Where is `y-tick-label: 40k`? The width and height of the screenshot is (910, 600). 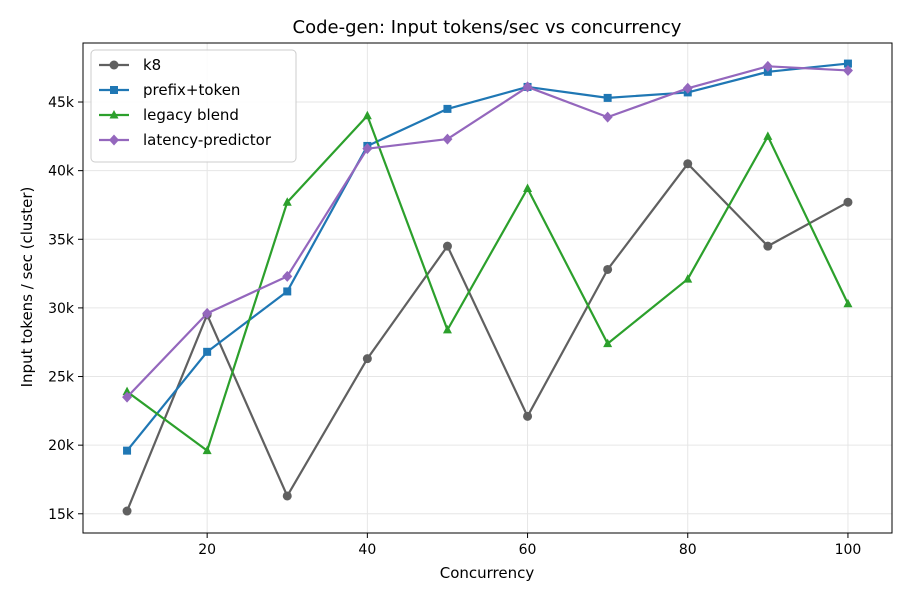
y-tick-label: 40k is located at coordinates (61, 172).